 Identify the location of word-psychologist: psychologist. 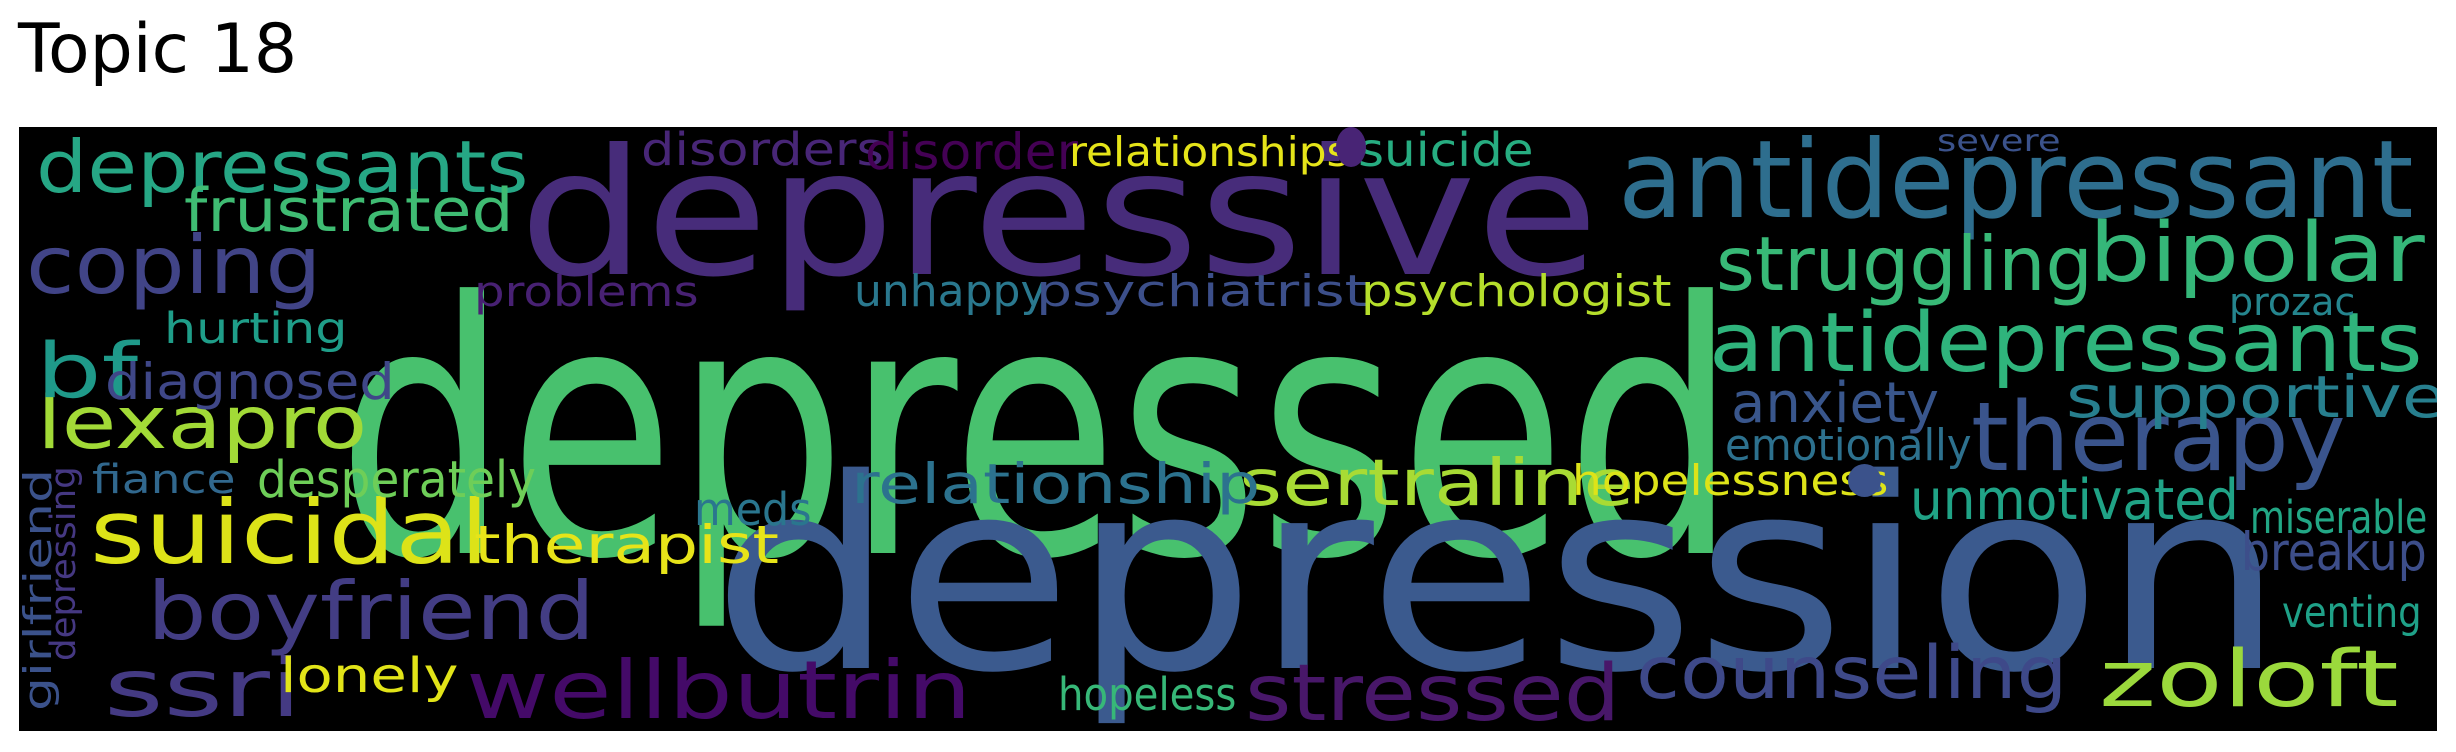
(1516, 291).